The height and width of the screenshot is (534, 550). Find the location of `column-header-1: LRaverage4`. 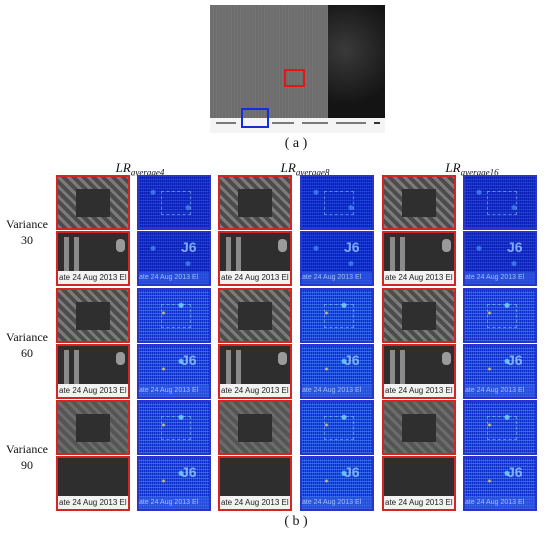

column-header-1: LRaverage4 is located at coordinates (140, 169).